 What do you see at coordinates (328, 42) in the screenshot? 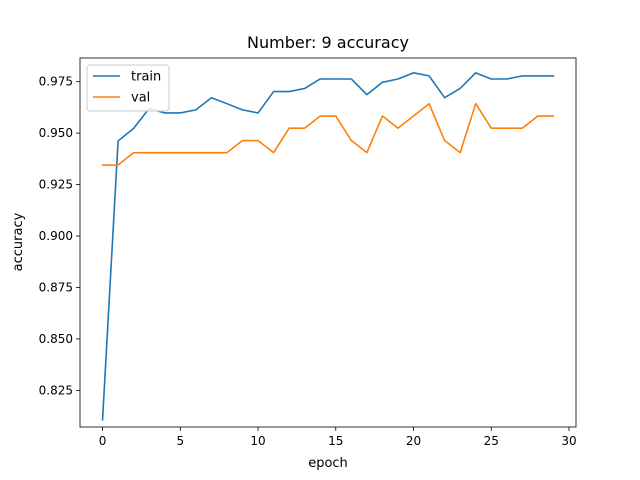
I see `chart-title: Number: 9 accuracy` at bounding box center [328, 42].